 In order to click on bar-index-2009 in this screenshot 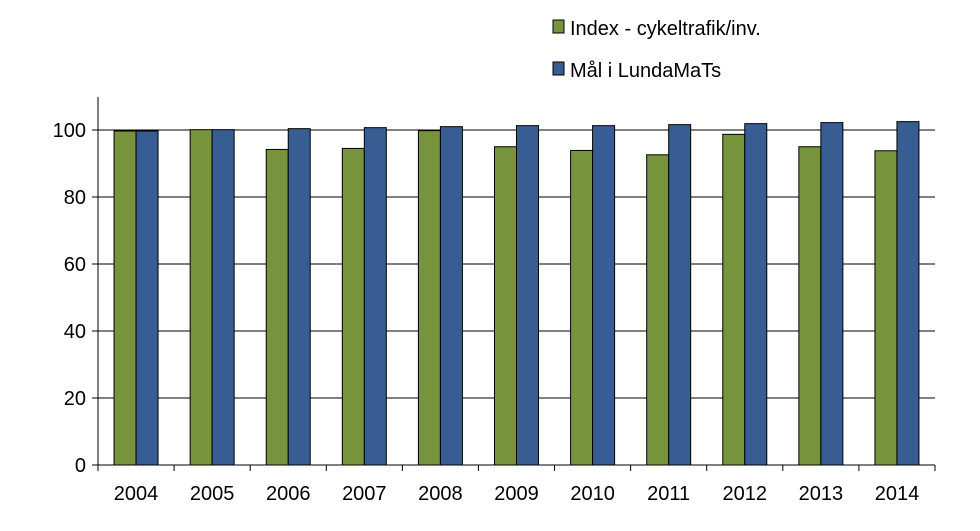, I will do `click(505, 306)`.